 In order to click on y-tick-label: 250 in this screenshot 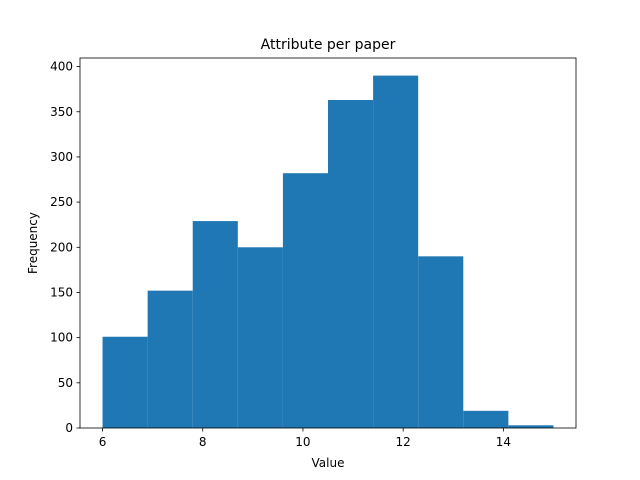, I will do `click(61, 202)`.